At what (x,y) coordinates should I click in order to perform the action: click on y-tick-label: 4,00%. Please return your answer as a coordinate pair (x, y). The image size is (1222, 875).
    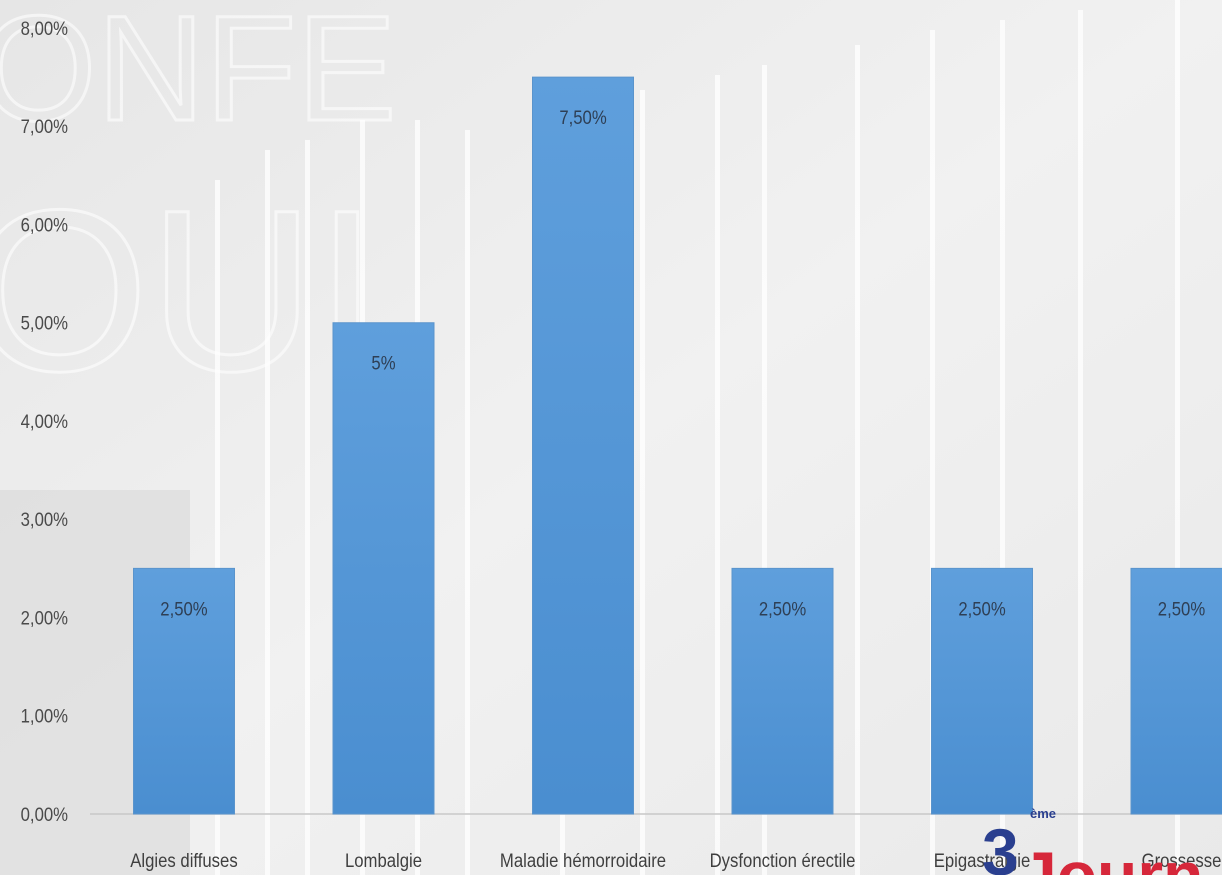
    Looking at the image, I should click on (44, 421).